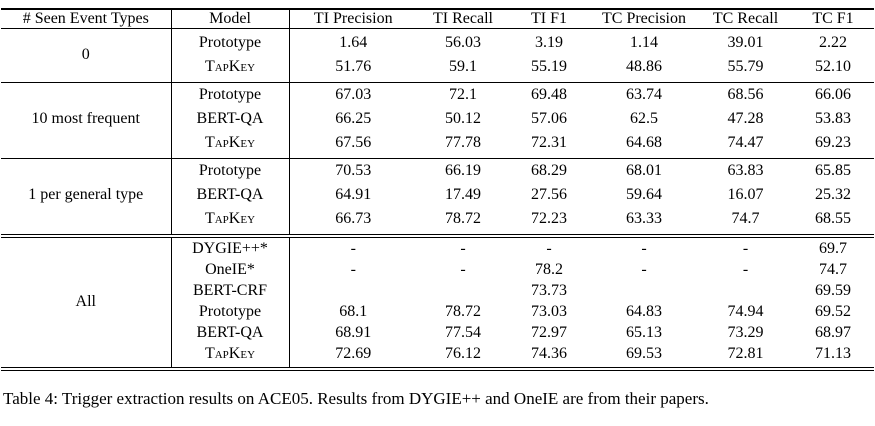 This screenshot has width=875, height=426. What do you see at coordinates (463, 118) in the screenshot?
I see `metric-value-cell: 50.12` at bounding box center [463, 118].